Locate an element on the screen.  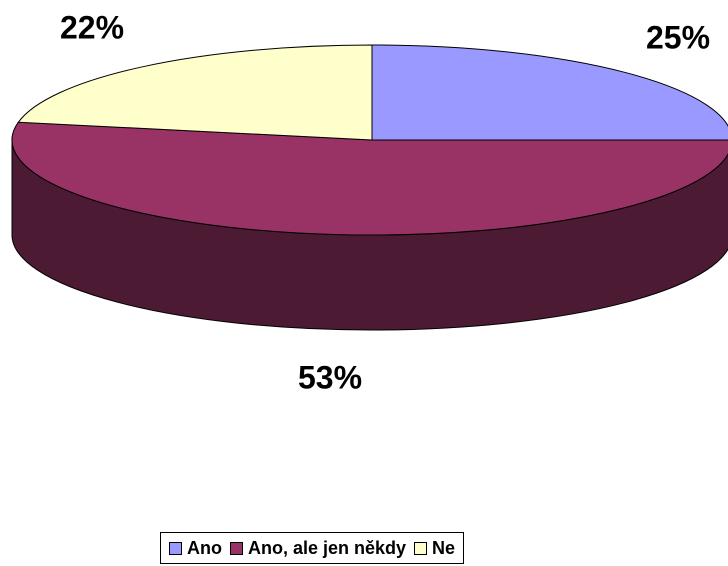
legend: Ano Ano, ale jen někdy Ne is located at coordinates (312, 548).